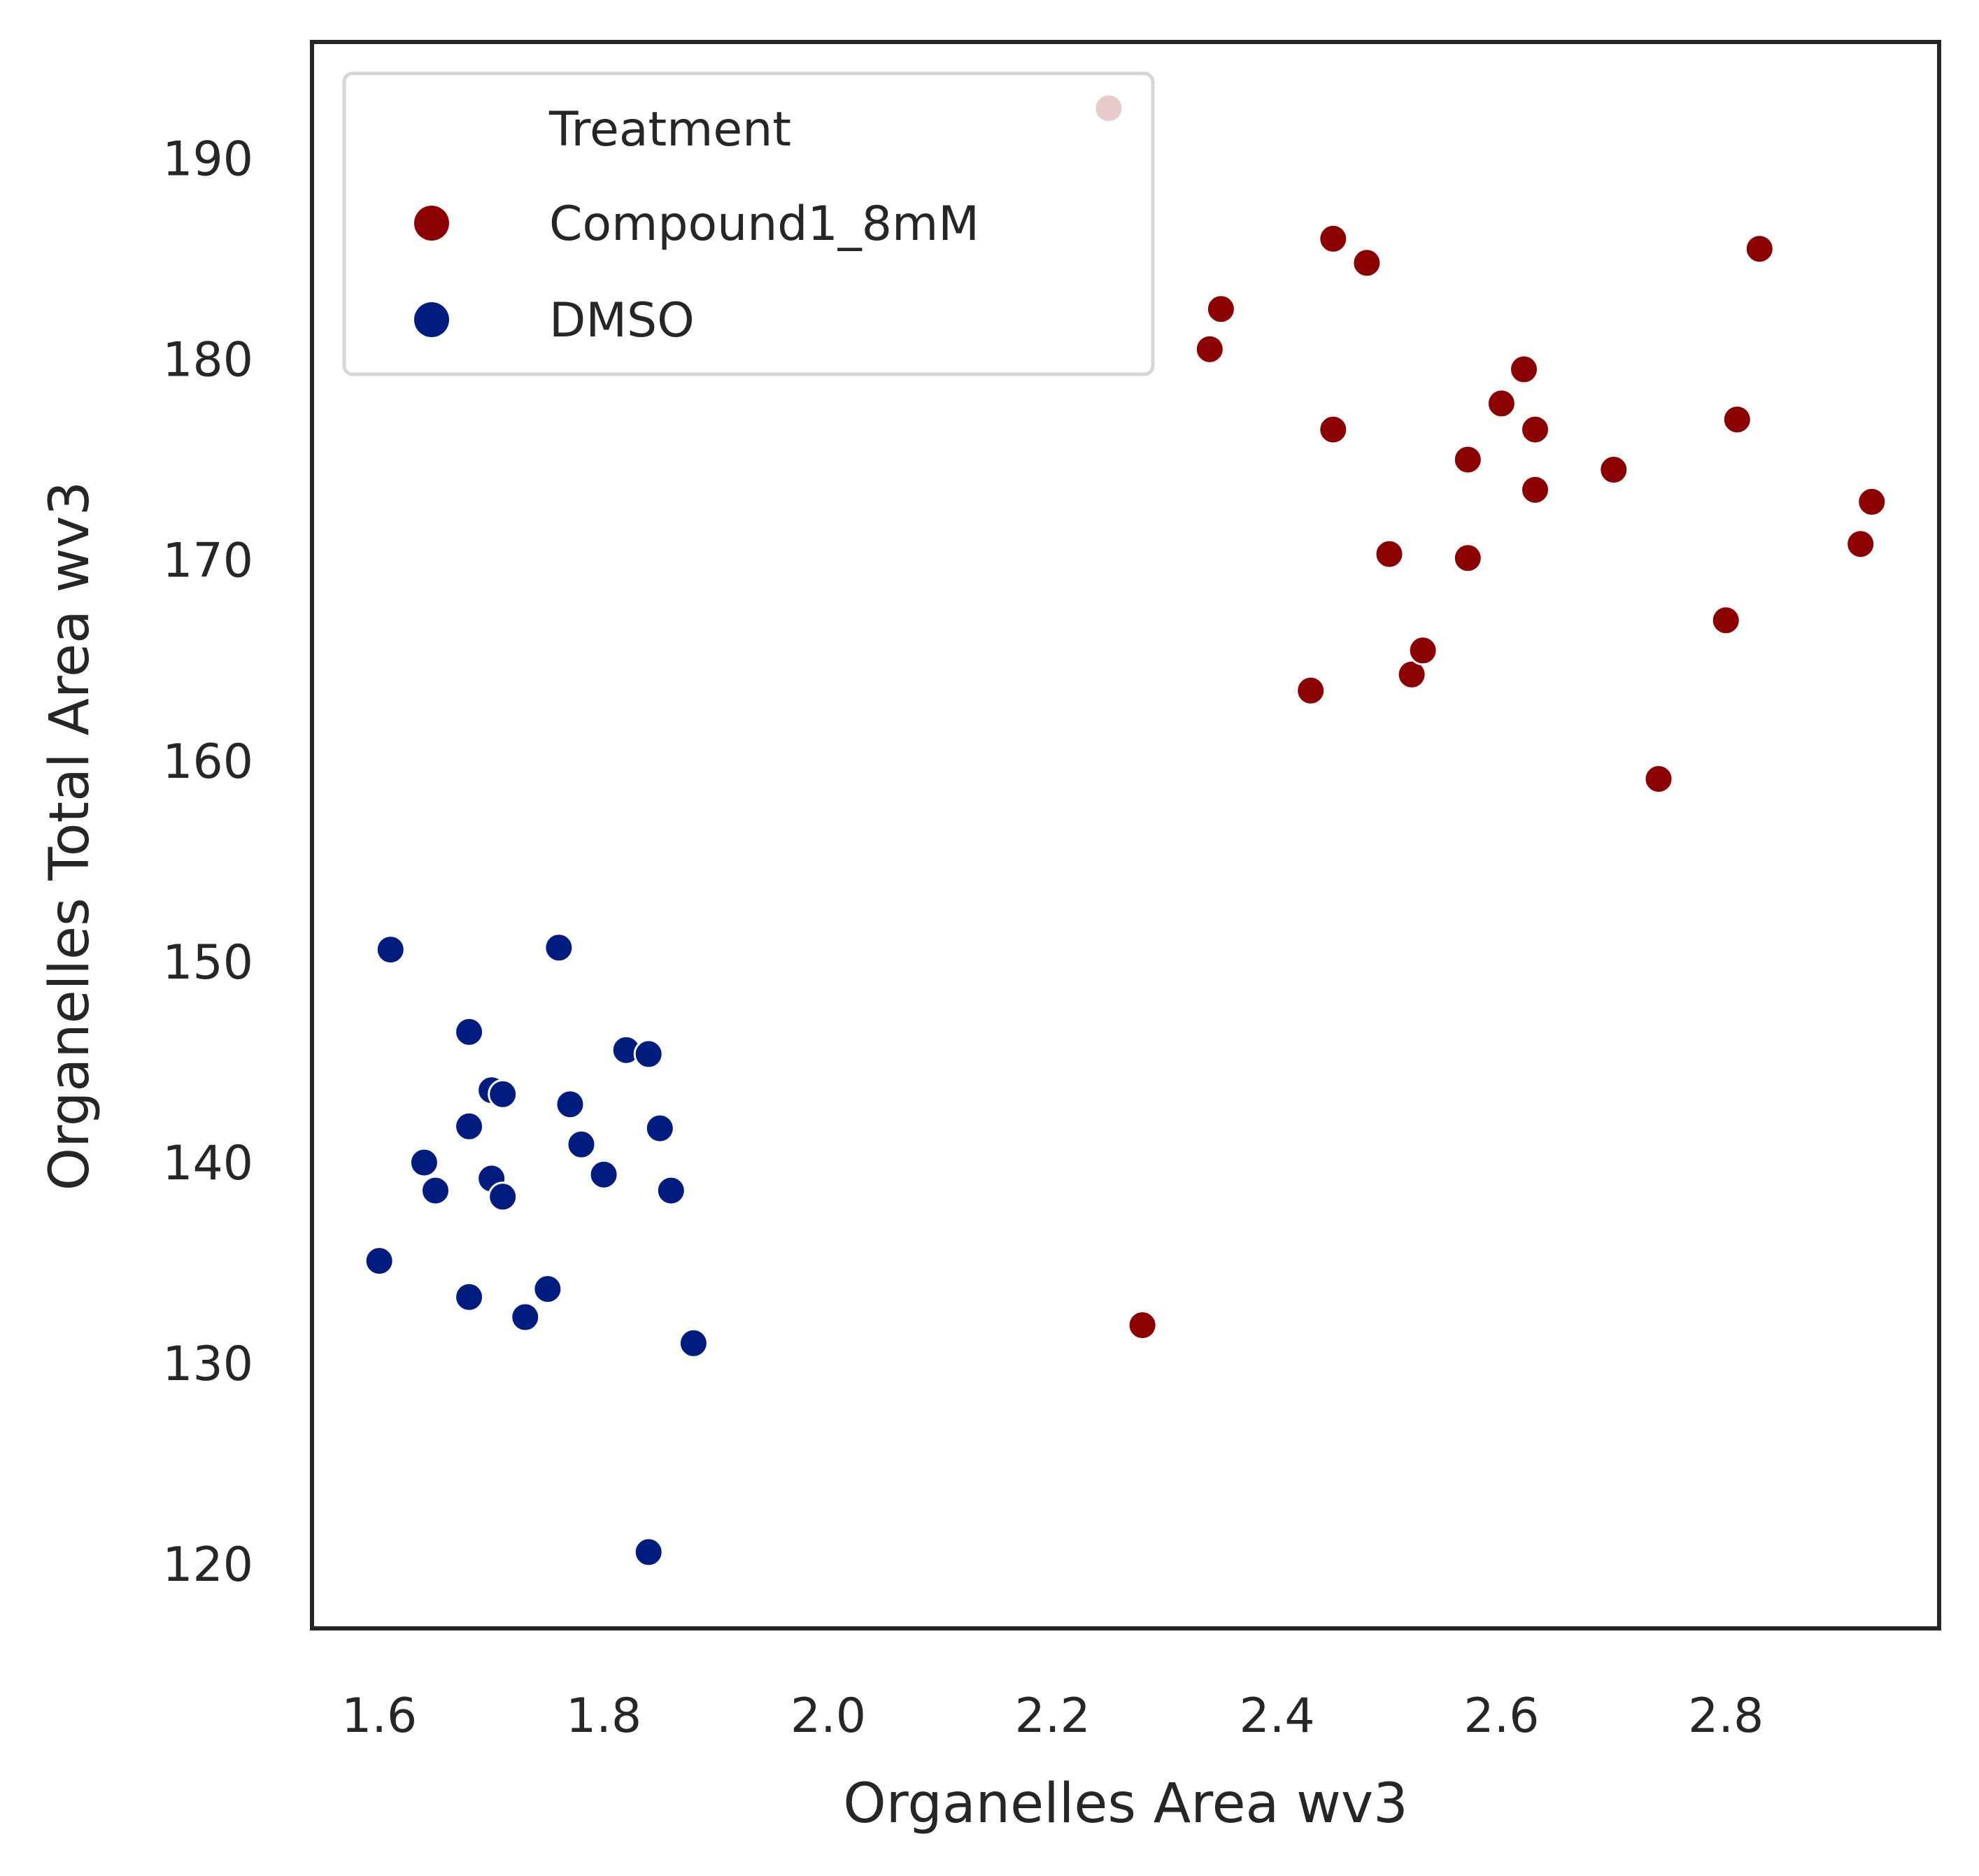 The height and width of the screenshot is (1876, 1979). I want to click on legend-label-dmso: DMSO, so click(622, 320).